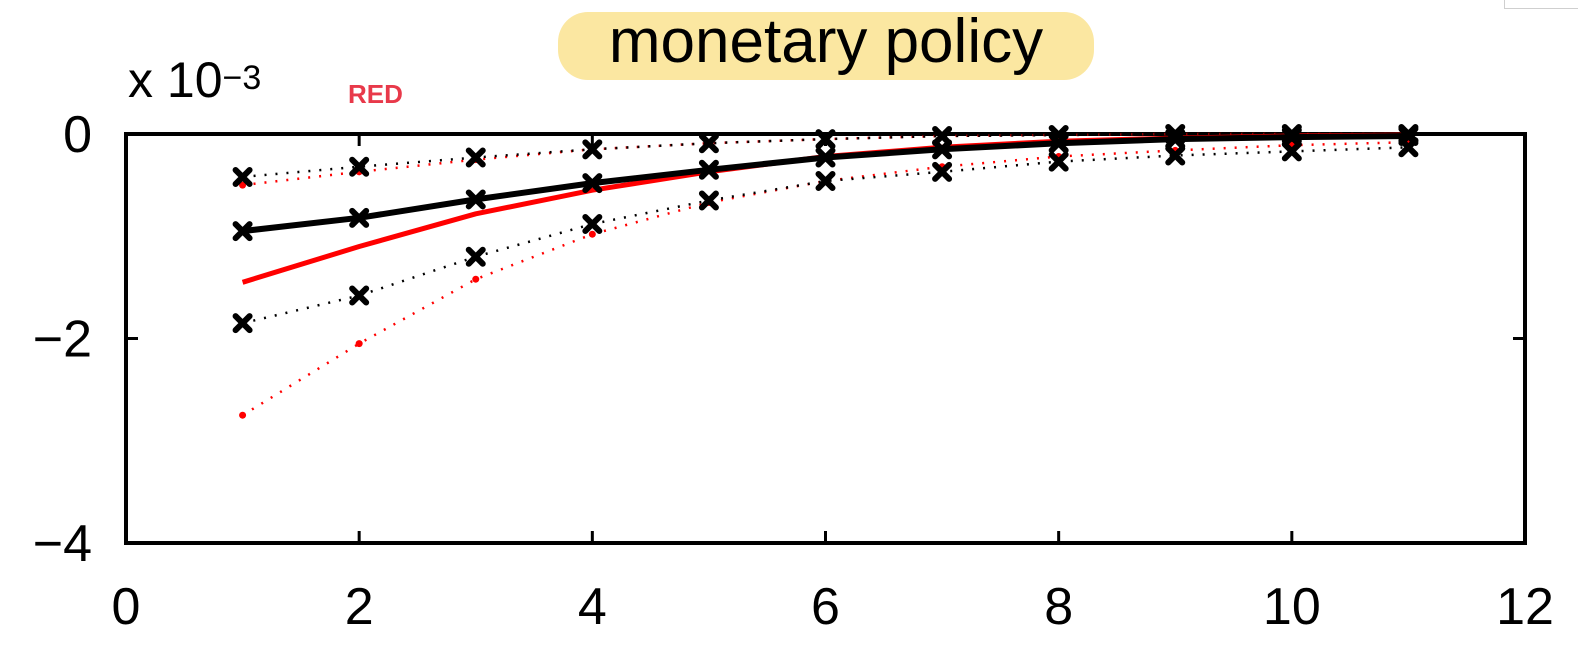  I want to click on y-tick-label: −2, so click(62, 340).